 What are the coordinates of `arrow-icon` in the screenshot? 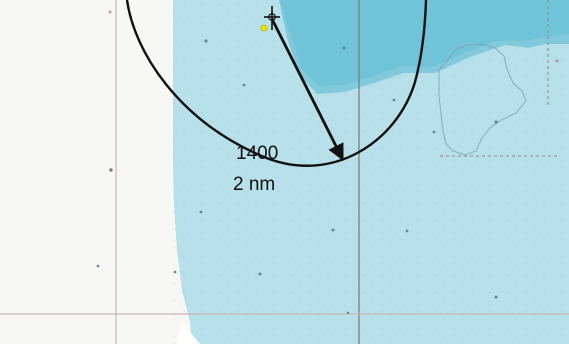 It's located at (307, 90).